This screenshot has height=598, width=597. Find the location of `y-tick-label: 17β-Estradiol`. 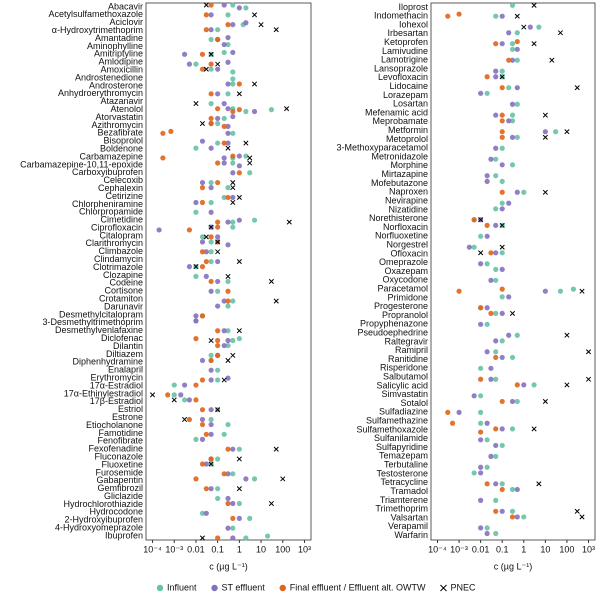

y-tick-label: 17β-Estradiol is located at coordinates (116, 401).